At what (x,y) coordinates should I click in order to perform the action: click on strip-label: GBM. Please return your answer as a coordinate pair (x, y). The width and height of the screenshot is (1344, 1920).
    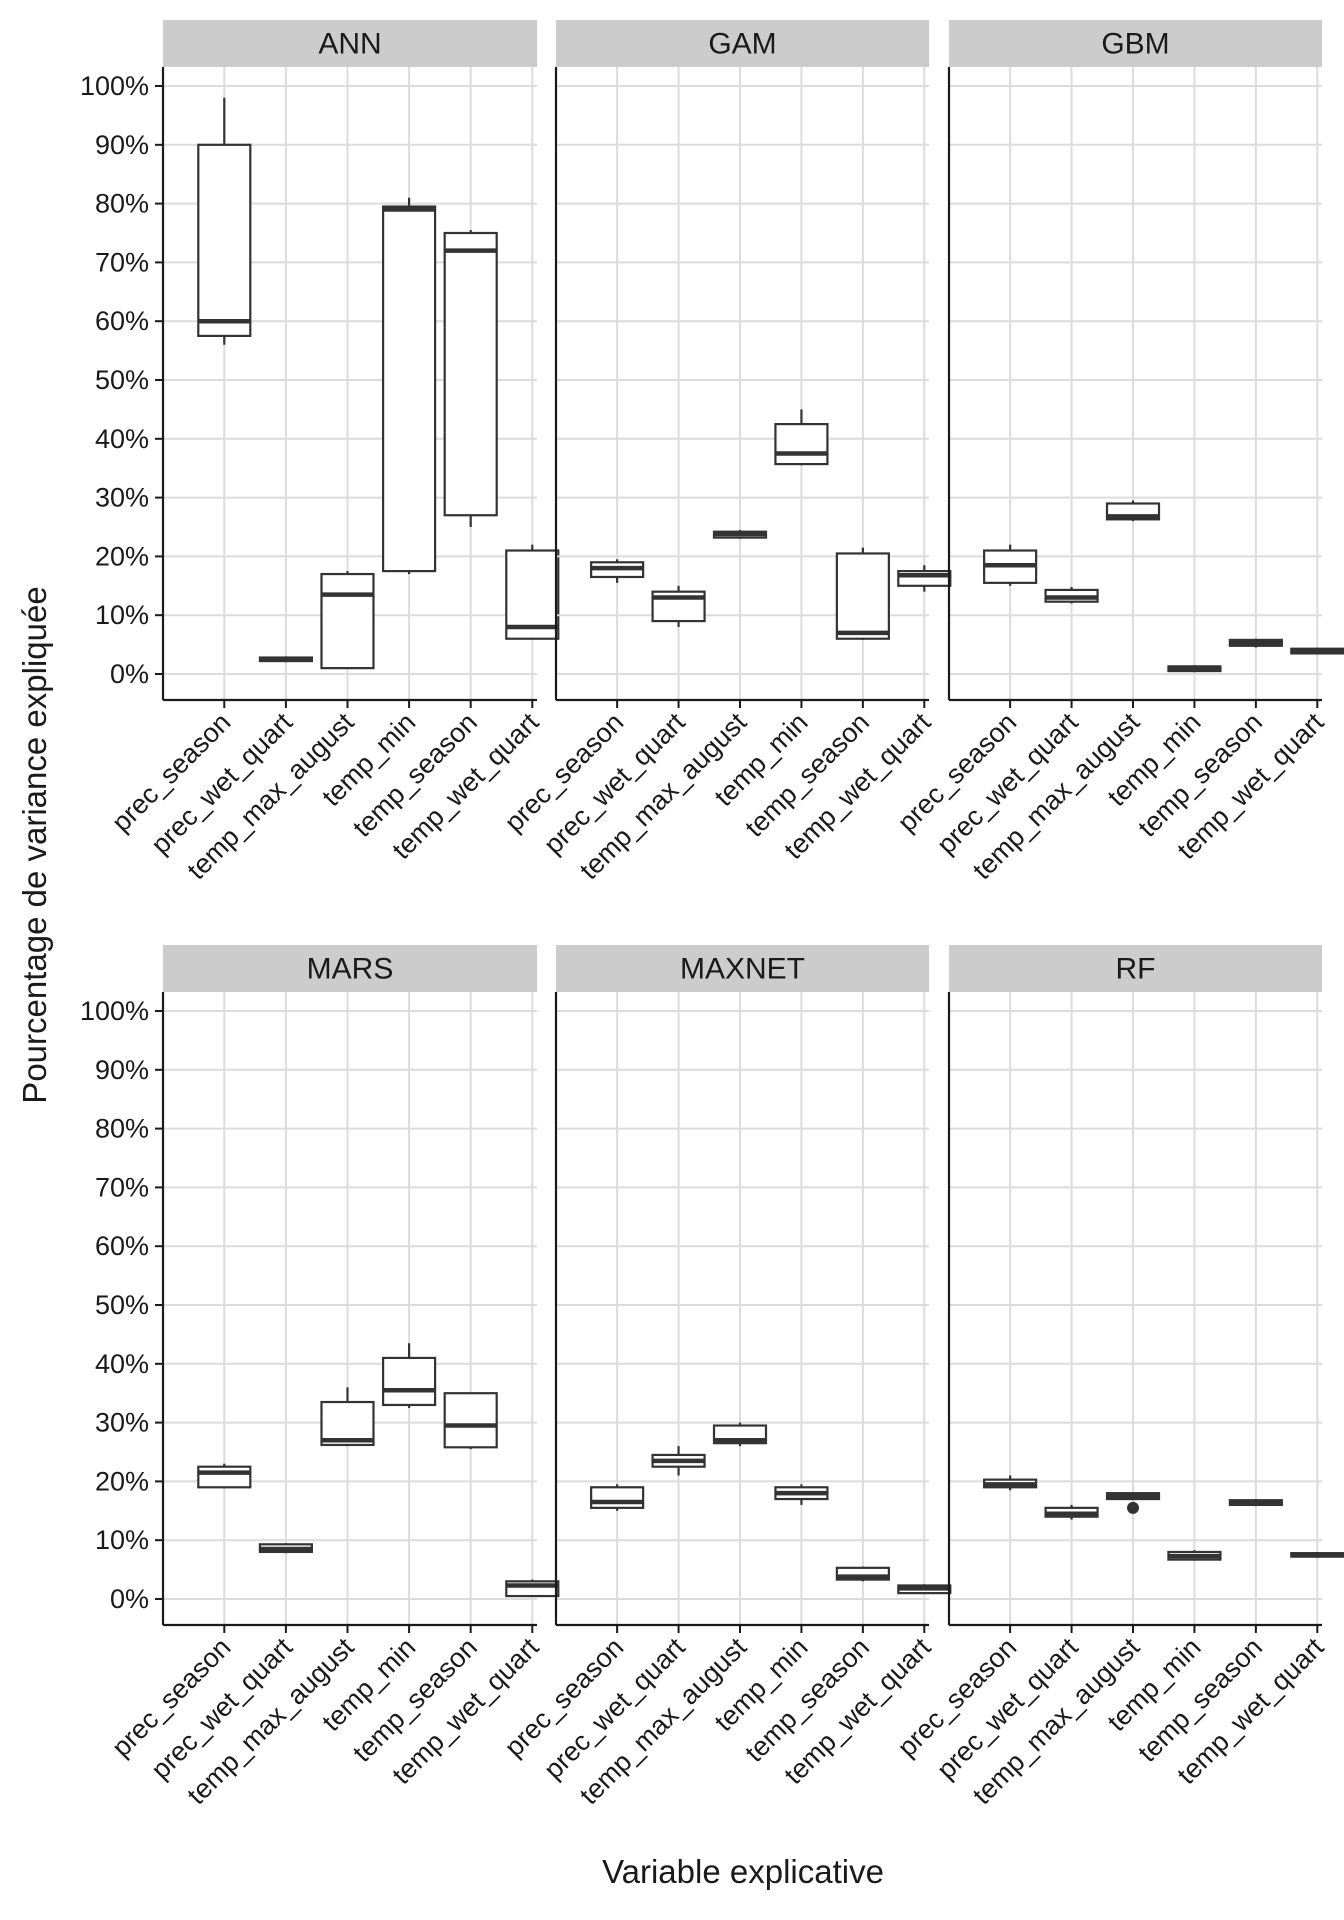
    Looking at the image, I should click on (1135, 44).